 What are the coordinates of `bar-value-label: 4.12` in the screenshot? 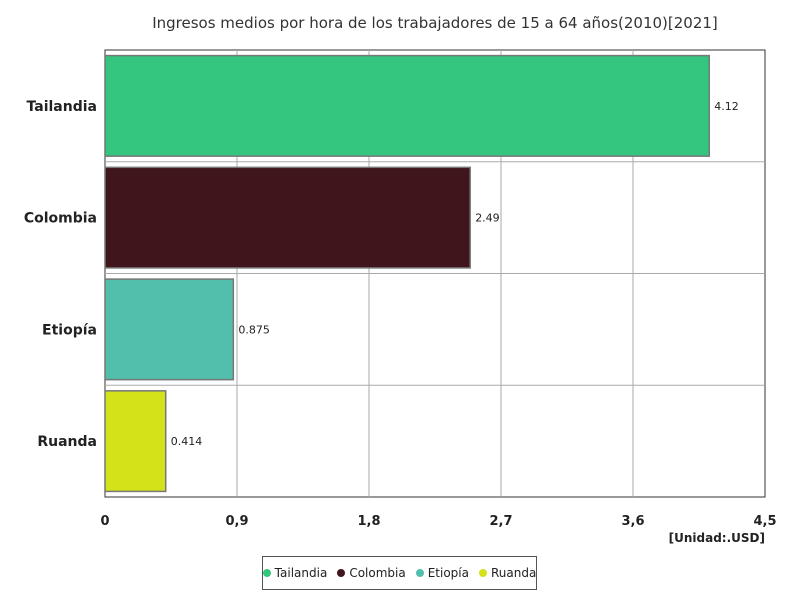 It's located at (726, 106).